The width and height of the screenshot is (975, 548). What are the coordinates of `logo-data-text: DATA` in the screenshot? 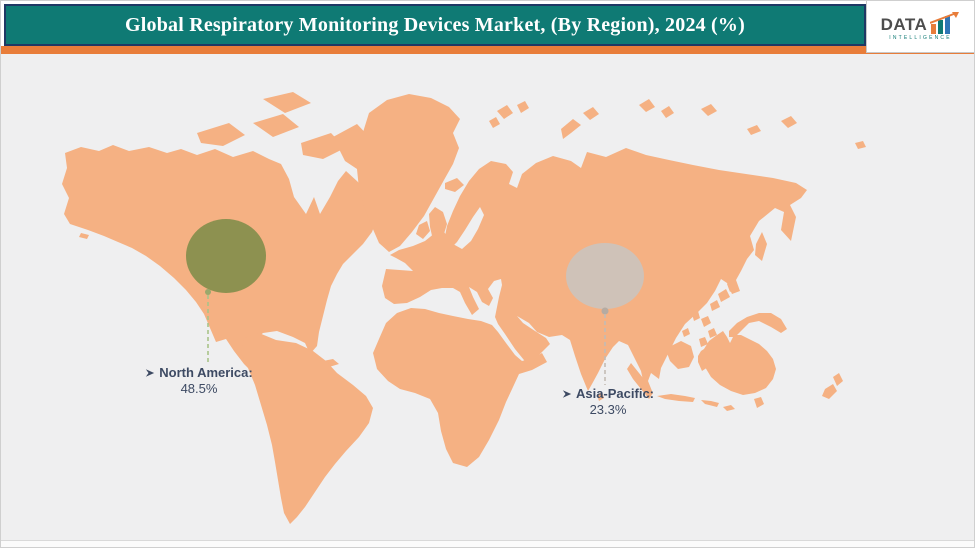 It's located at (904, 24).